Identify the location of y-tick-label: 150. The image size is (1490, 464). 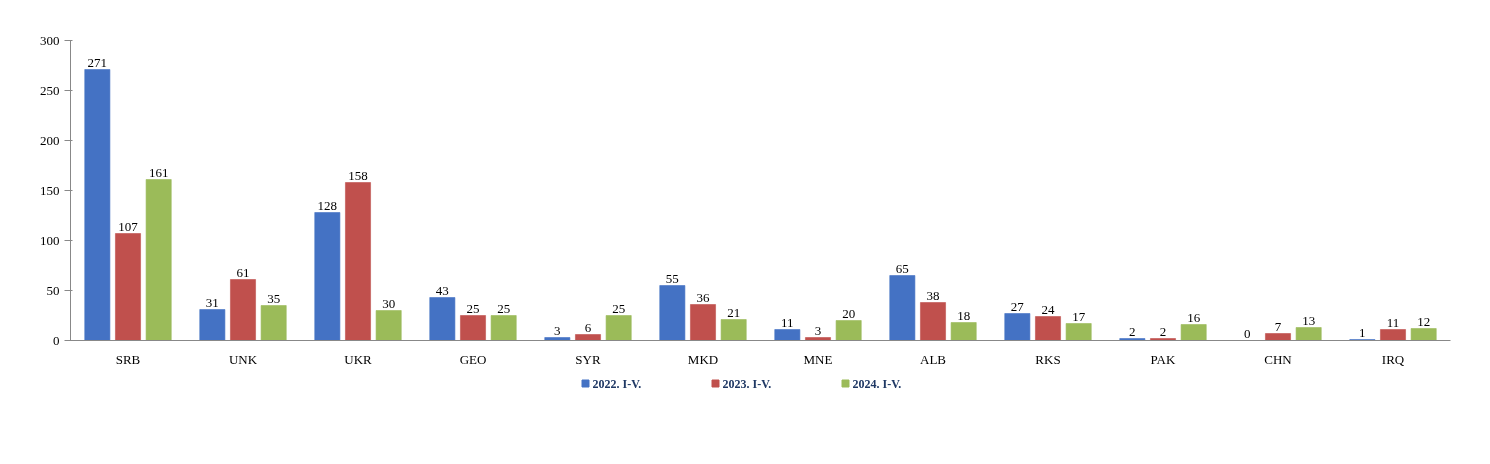
(50, 190).